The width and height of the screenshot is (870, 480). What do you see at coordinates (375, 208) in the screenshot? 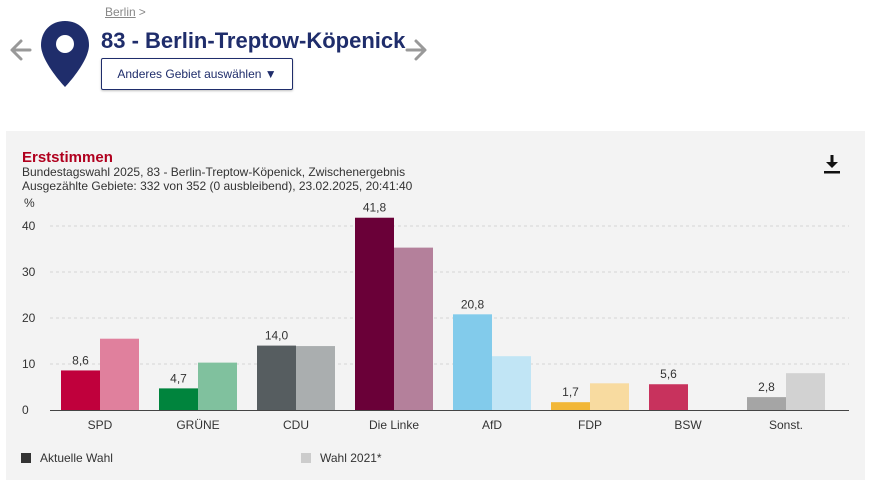
I see `data-label-die-linke: 41,8` at bounding box center [375, 208].